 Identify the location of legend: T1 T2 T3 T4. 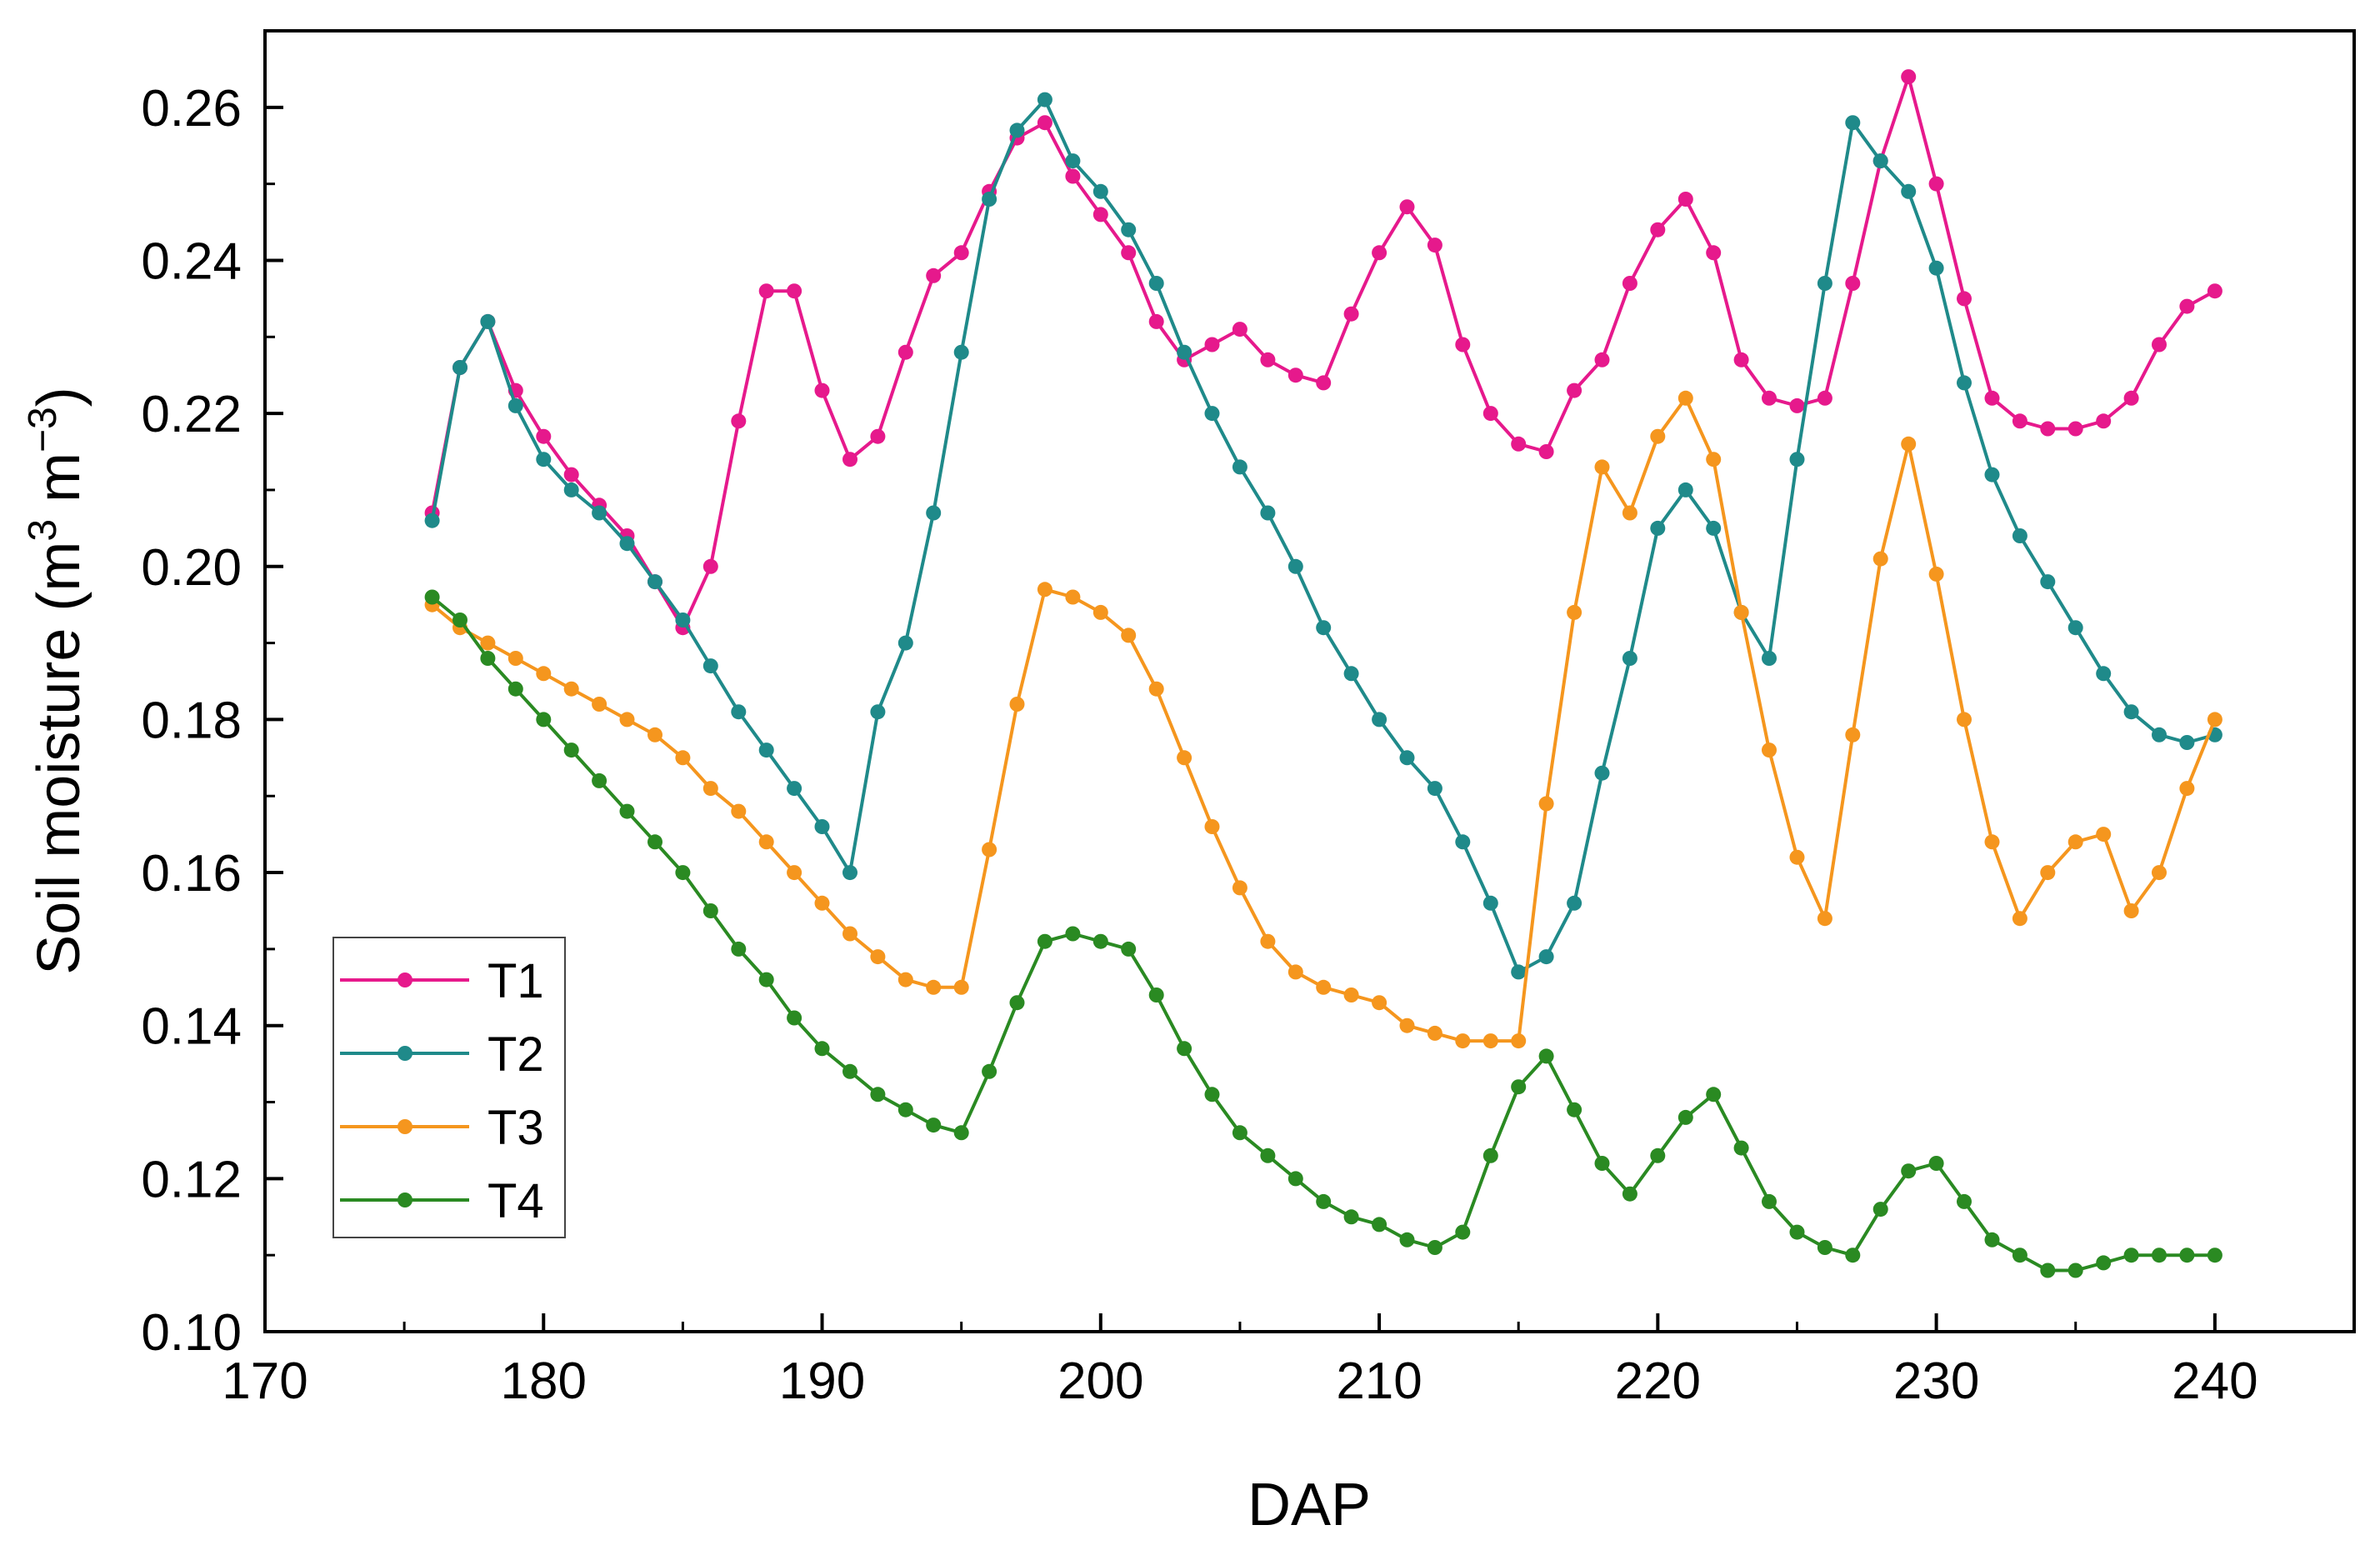
(449, 1087).